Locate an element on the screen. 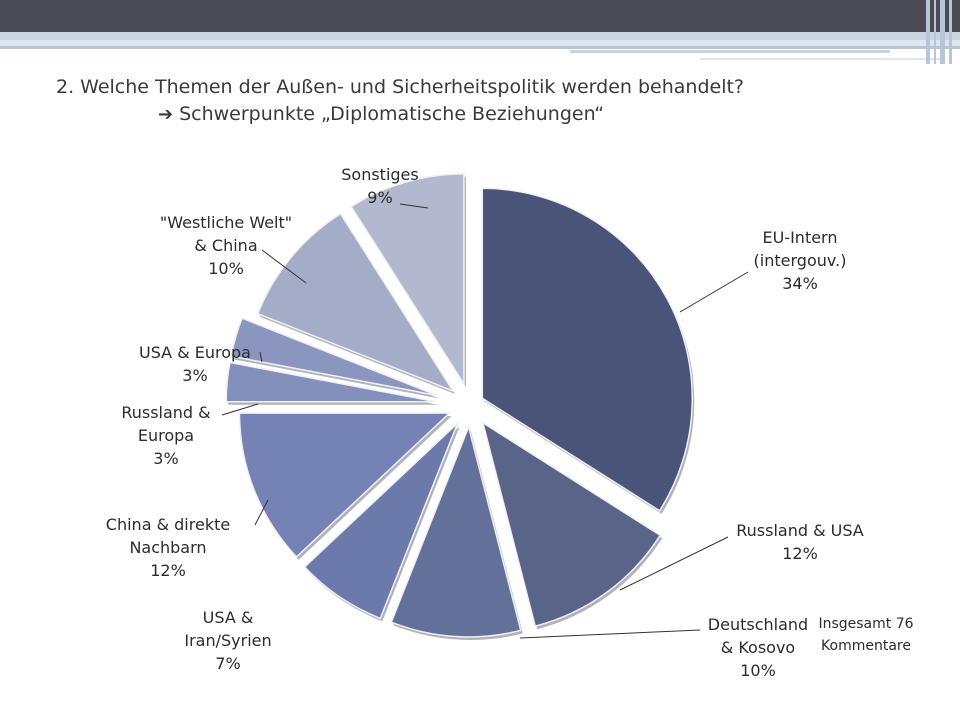 The image size is (960, 720). slice-category-label: Russland & USA is located at coordinates (800, 530).